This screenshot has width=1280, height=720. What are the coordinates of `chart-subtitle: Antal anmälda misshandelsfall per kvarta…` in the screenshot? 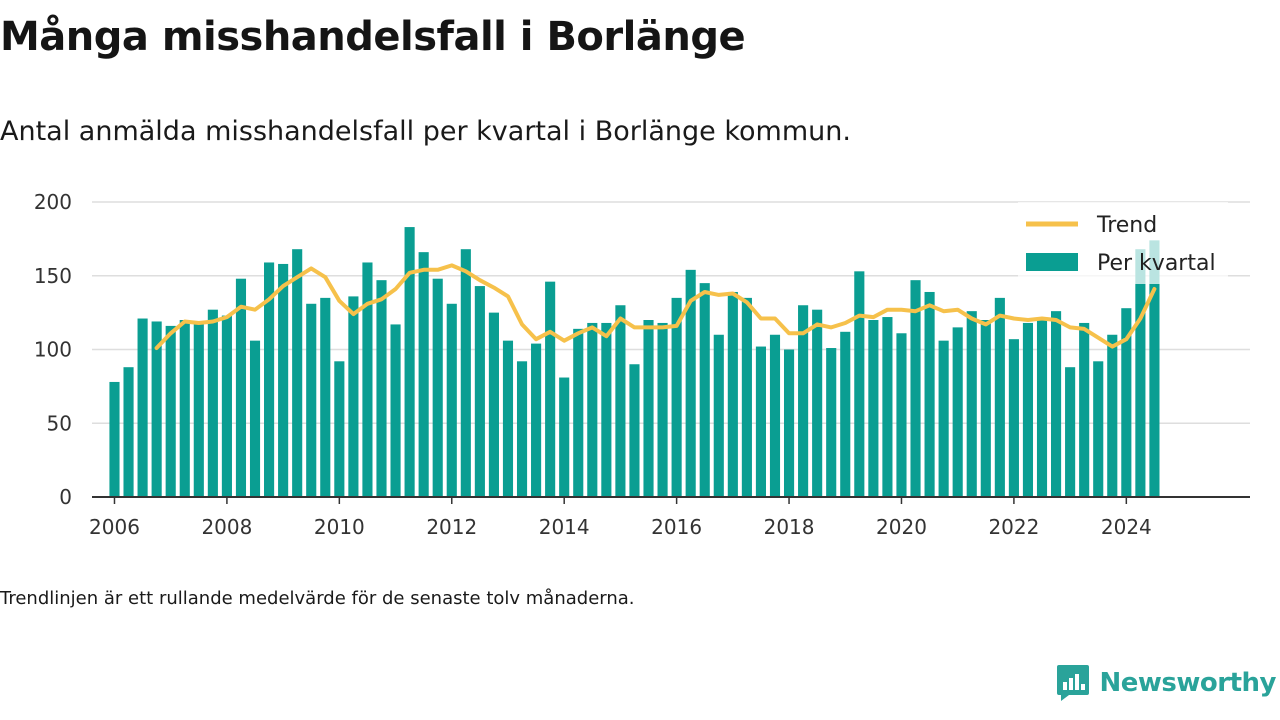 It's located at (425, 131).